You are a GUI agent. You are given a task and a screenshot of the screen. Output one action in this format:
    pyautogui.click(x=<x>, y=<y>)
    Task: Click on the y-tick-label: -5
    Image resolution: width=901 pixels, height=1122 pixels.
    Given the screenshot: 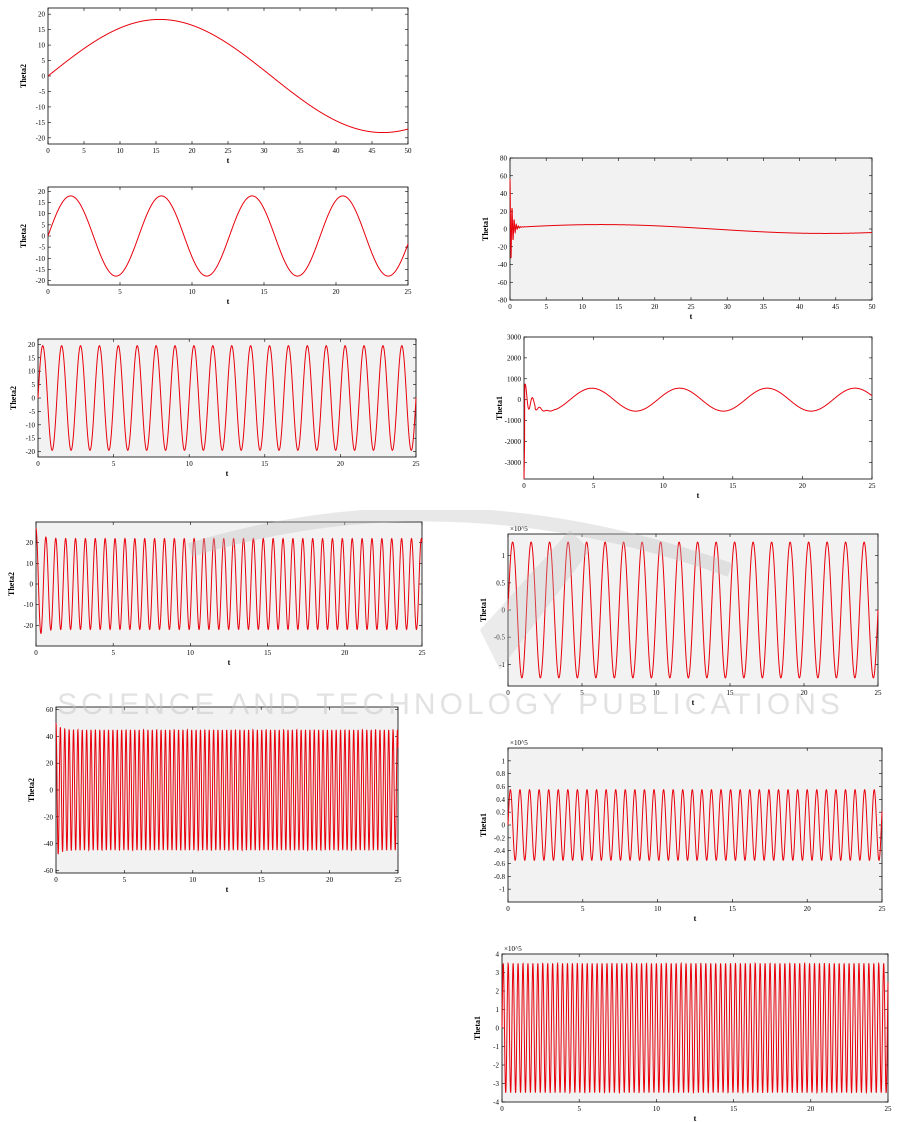 What is the action you would take?
    pyautogui.click(x=42, y=92)
    